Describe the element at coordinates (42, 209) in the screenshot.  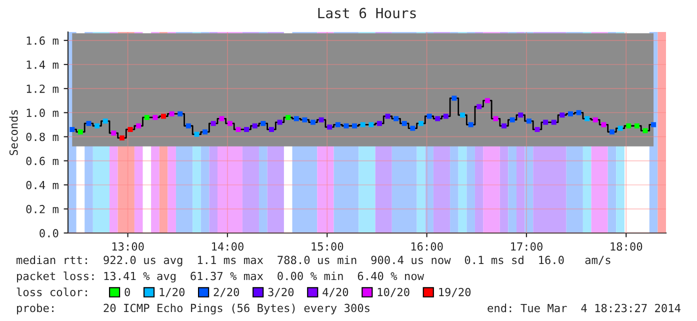
I see `y-tick-label: 0.2 m` at that location.